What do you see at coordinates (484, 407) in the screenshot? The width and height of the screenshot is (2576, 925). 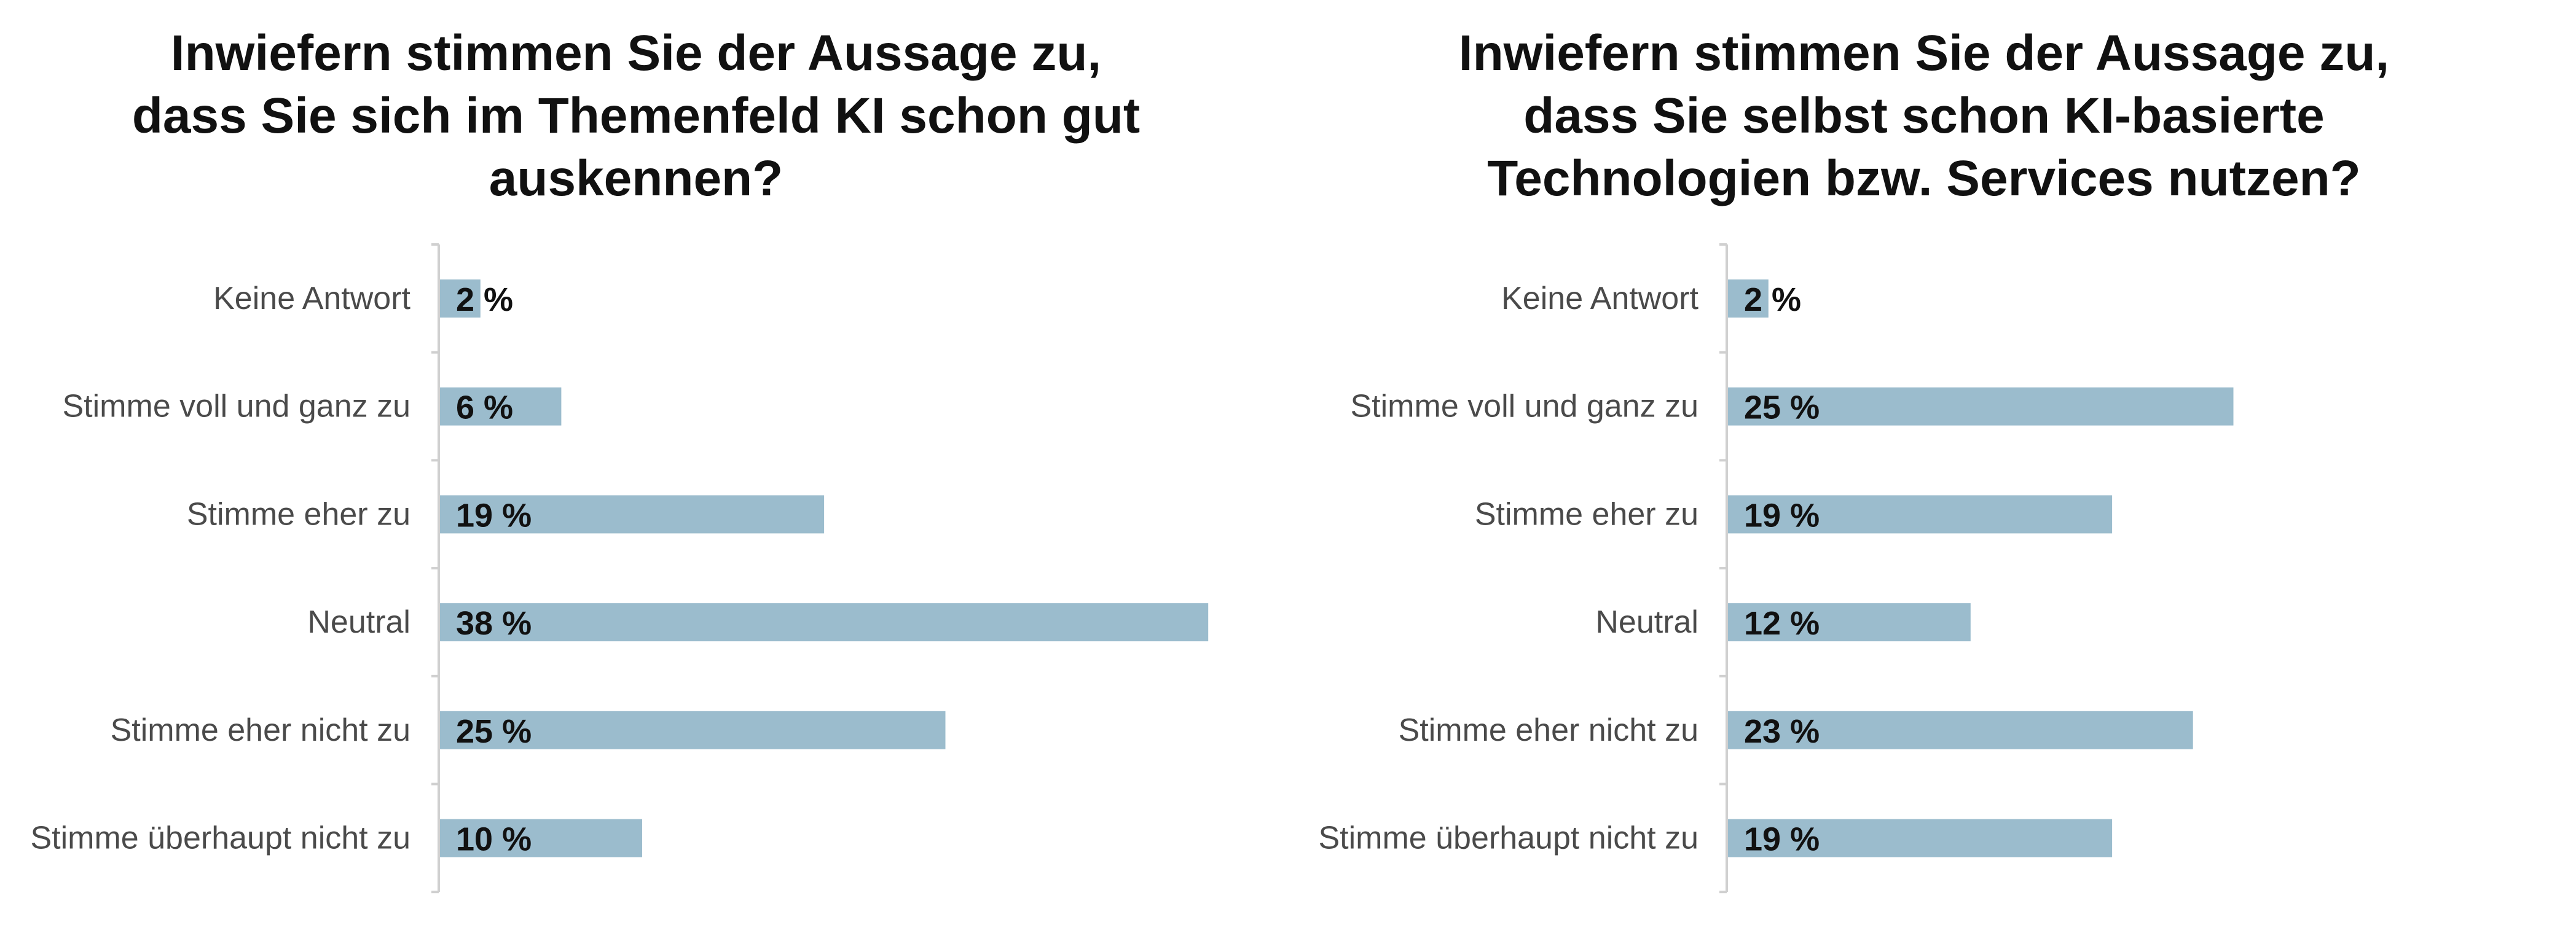 I see `value-label: 6 %` at bounding box center [484, 407].